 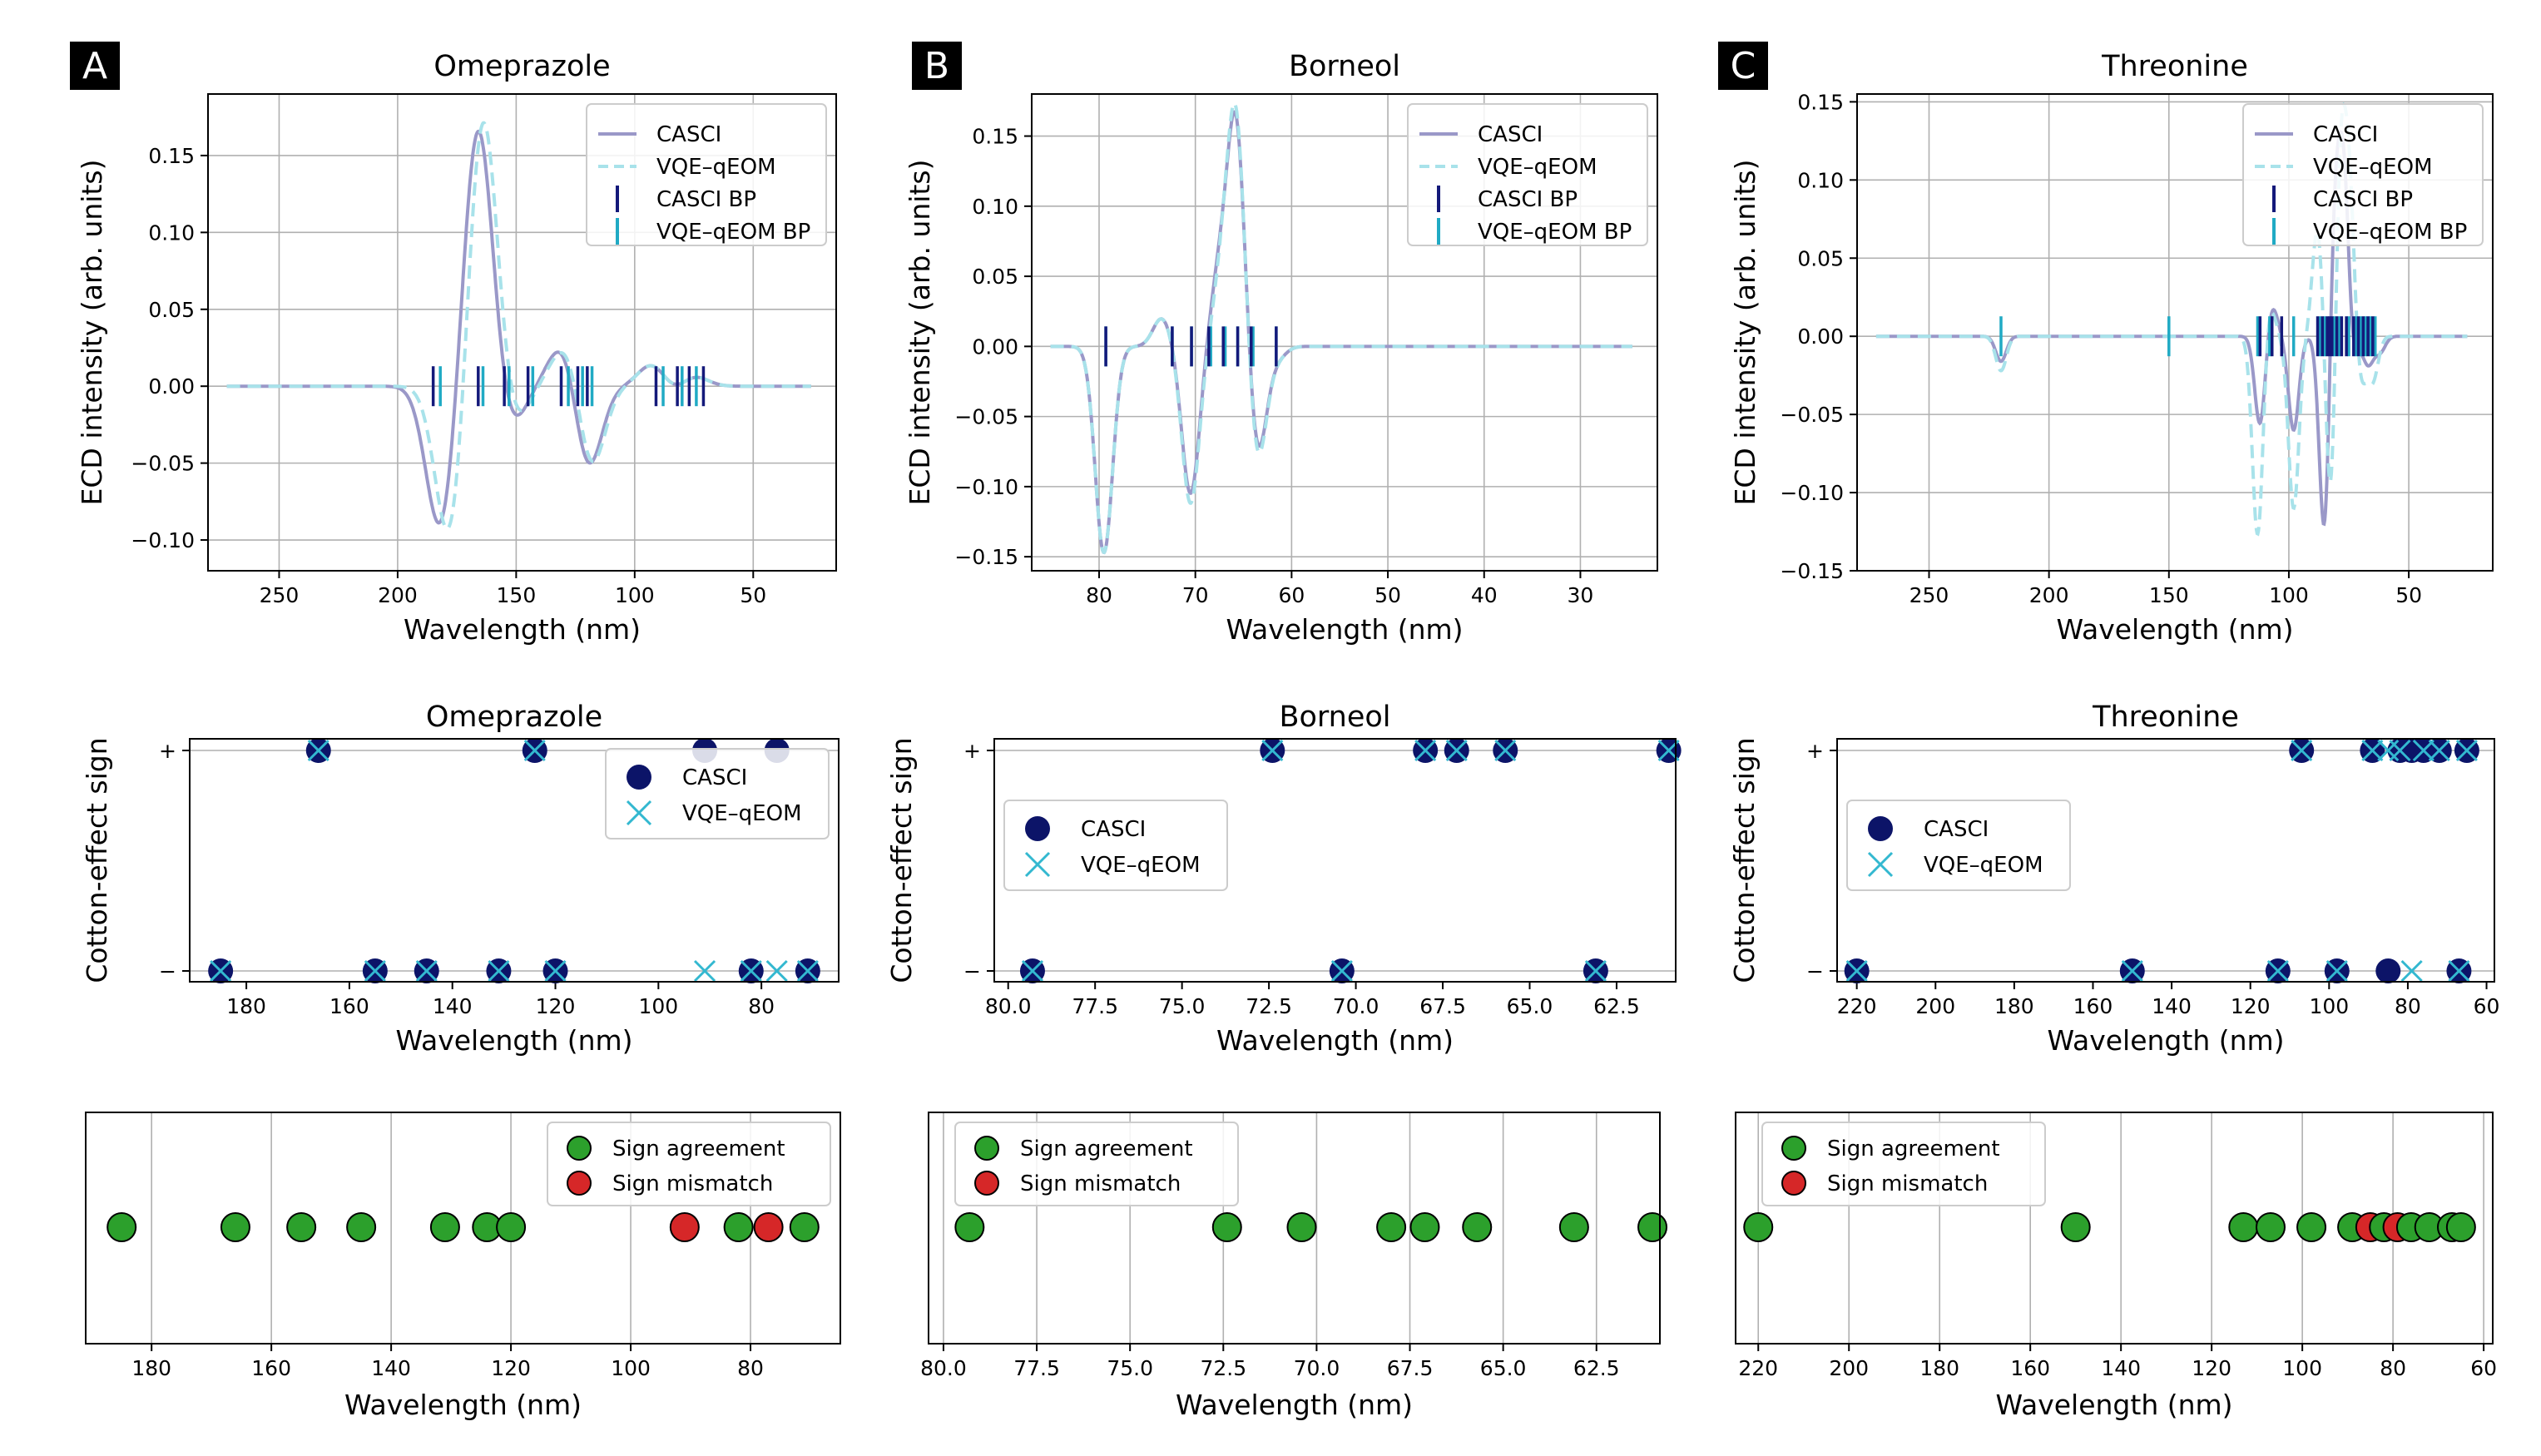 I want to click on x-tick-label: 30, so click(x=1581, y=595).